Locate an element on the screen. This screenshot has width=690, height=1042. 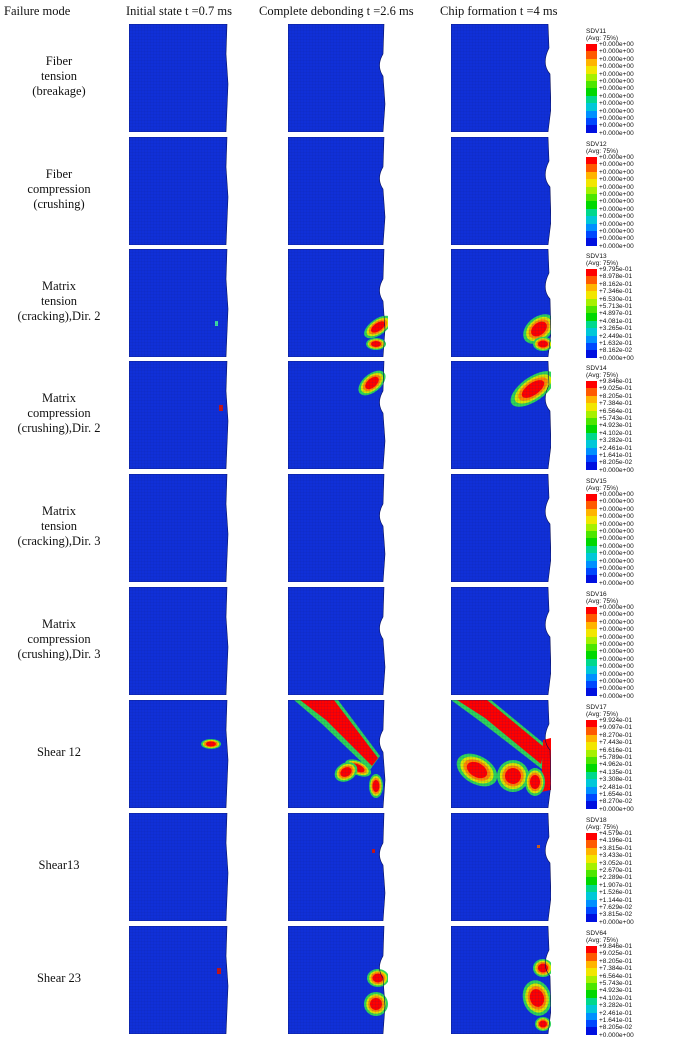
legend-value: +3.815e-02 is located at coordinates (616, 915).